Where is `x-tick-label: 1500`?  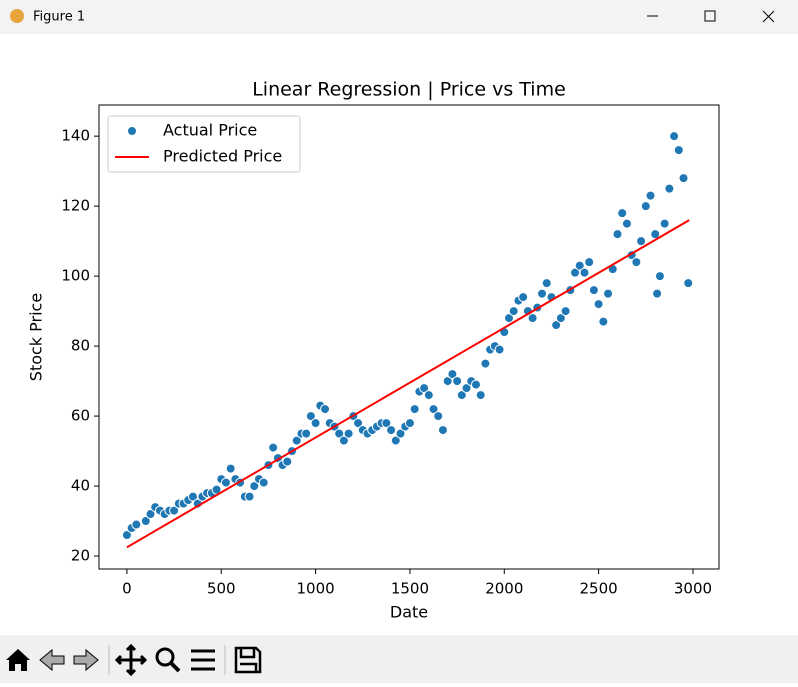
x-tick-label: 1500 is located at coordinates (410, 589).